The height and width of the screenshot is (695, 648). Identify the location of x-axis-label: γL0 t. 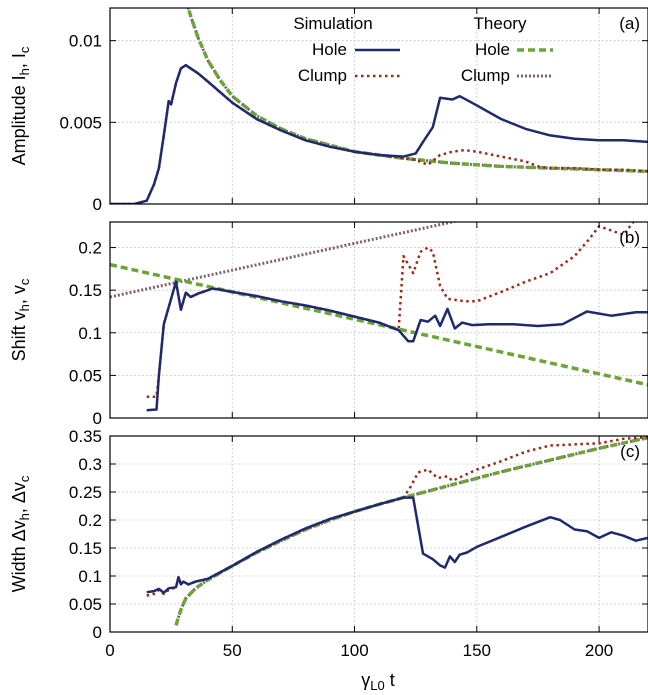
(377, 681).